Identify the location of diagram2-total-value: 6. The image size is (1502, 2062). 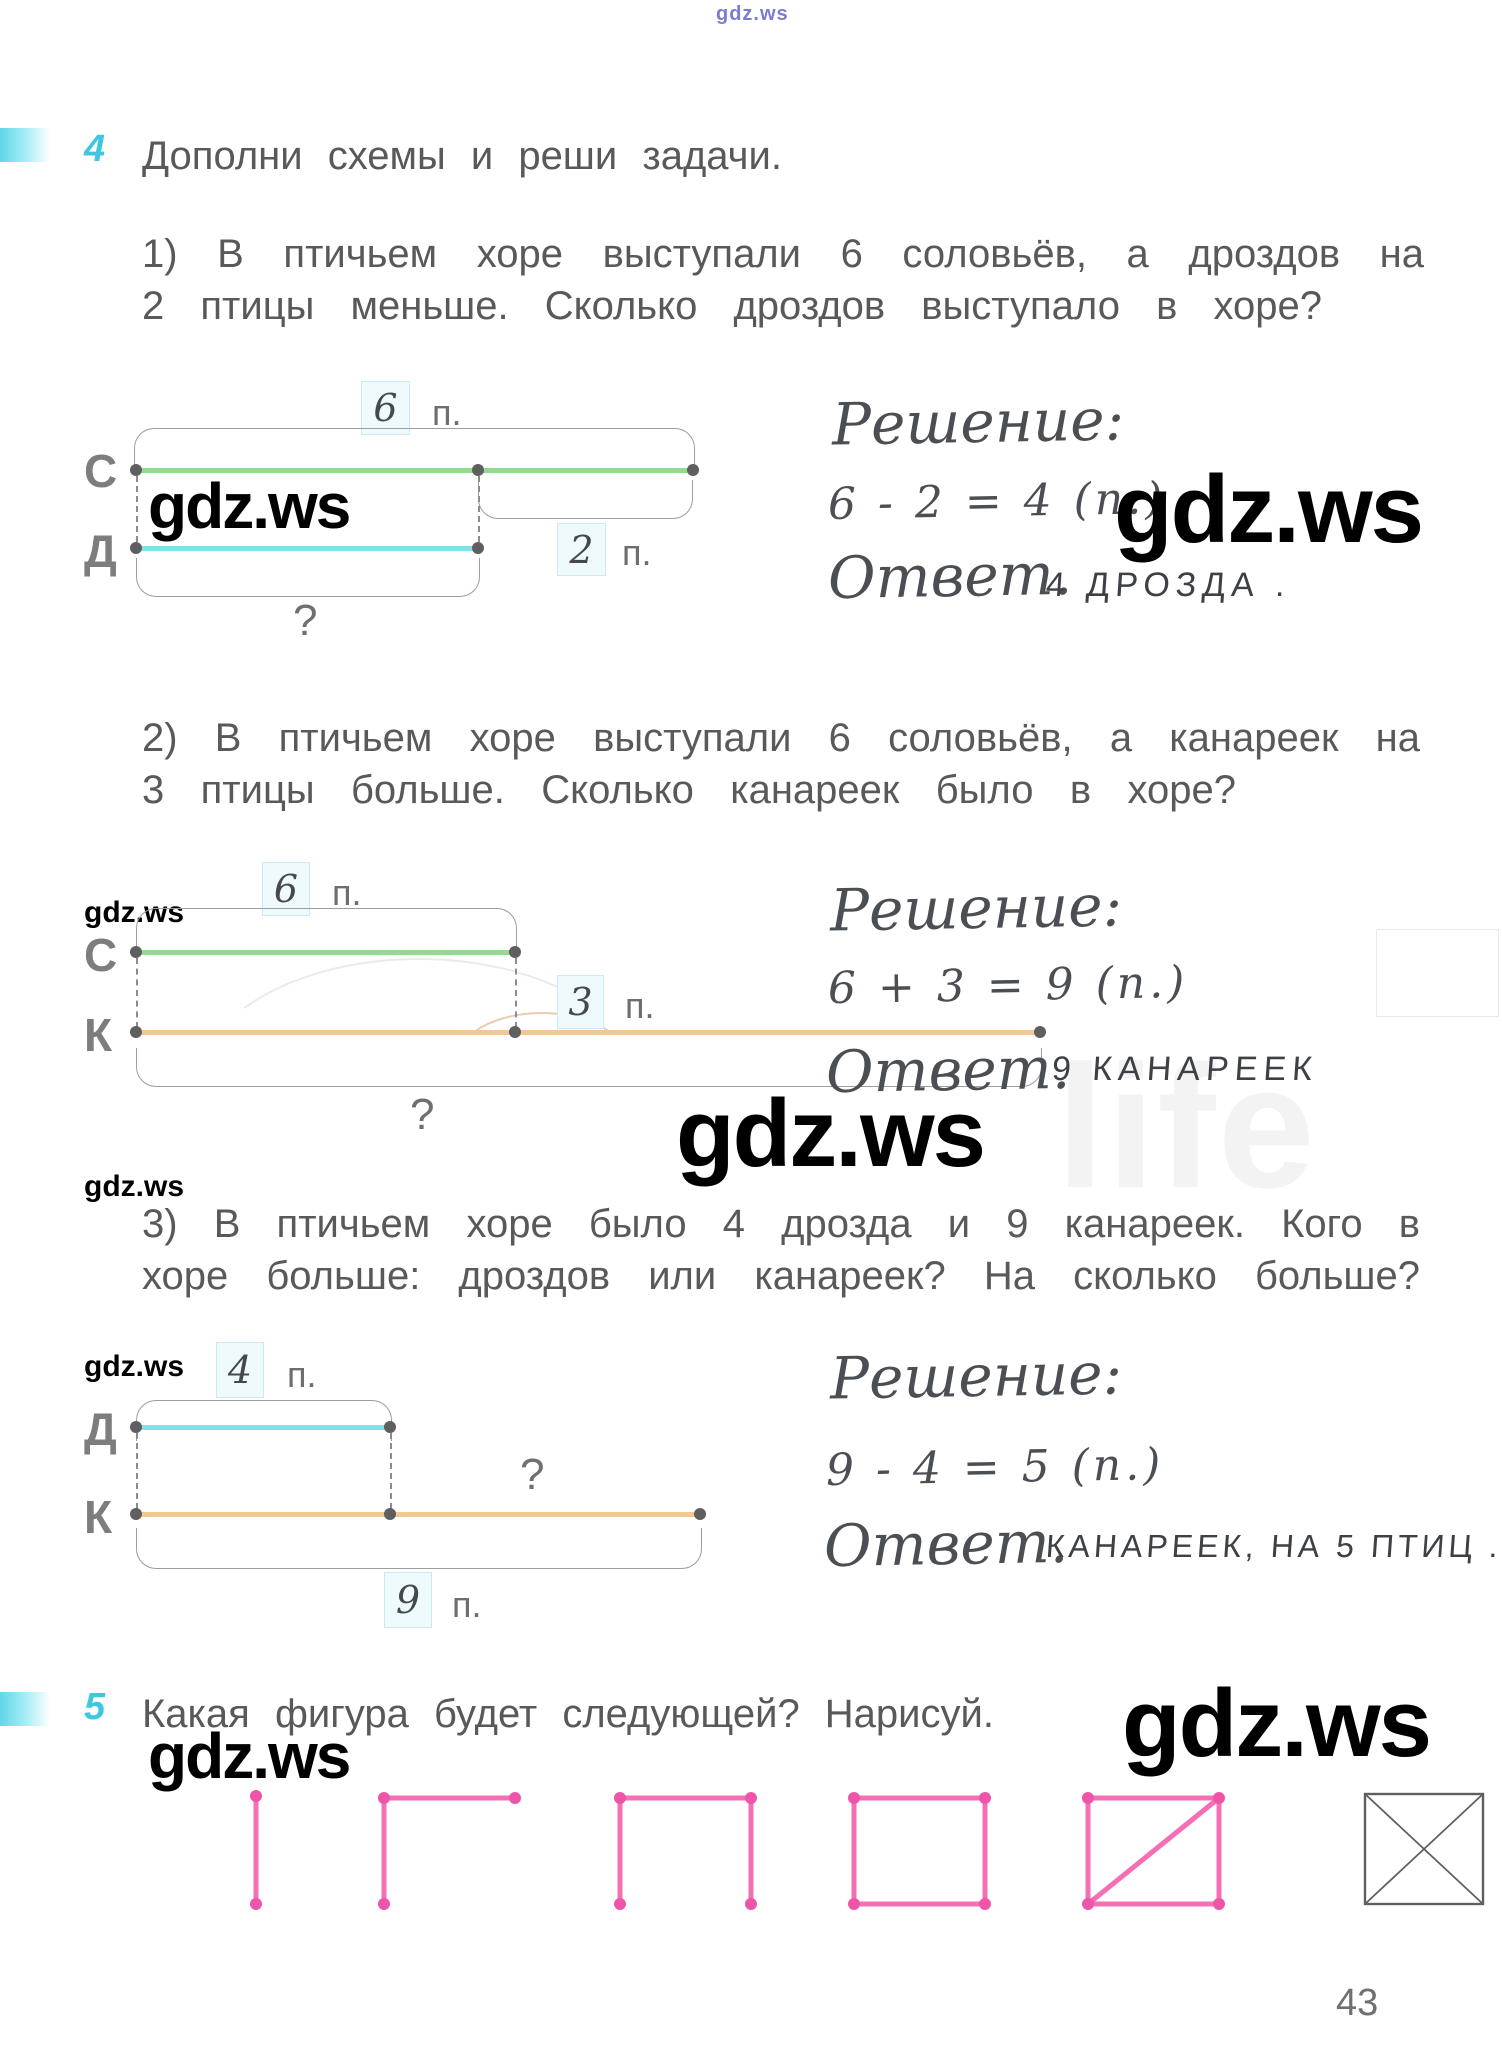
(286, 889).